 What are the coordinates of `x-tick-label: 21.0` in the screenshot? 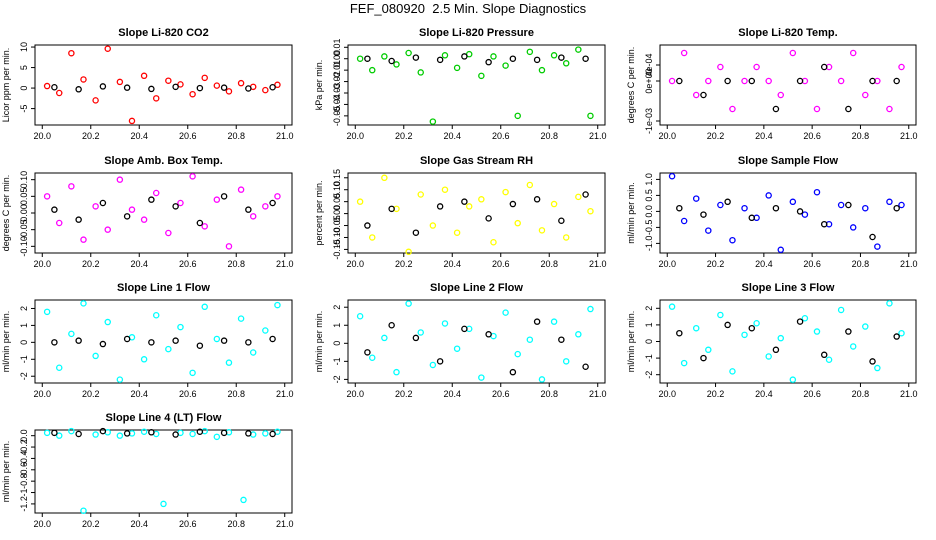 It's located at (285, 136).